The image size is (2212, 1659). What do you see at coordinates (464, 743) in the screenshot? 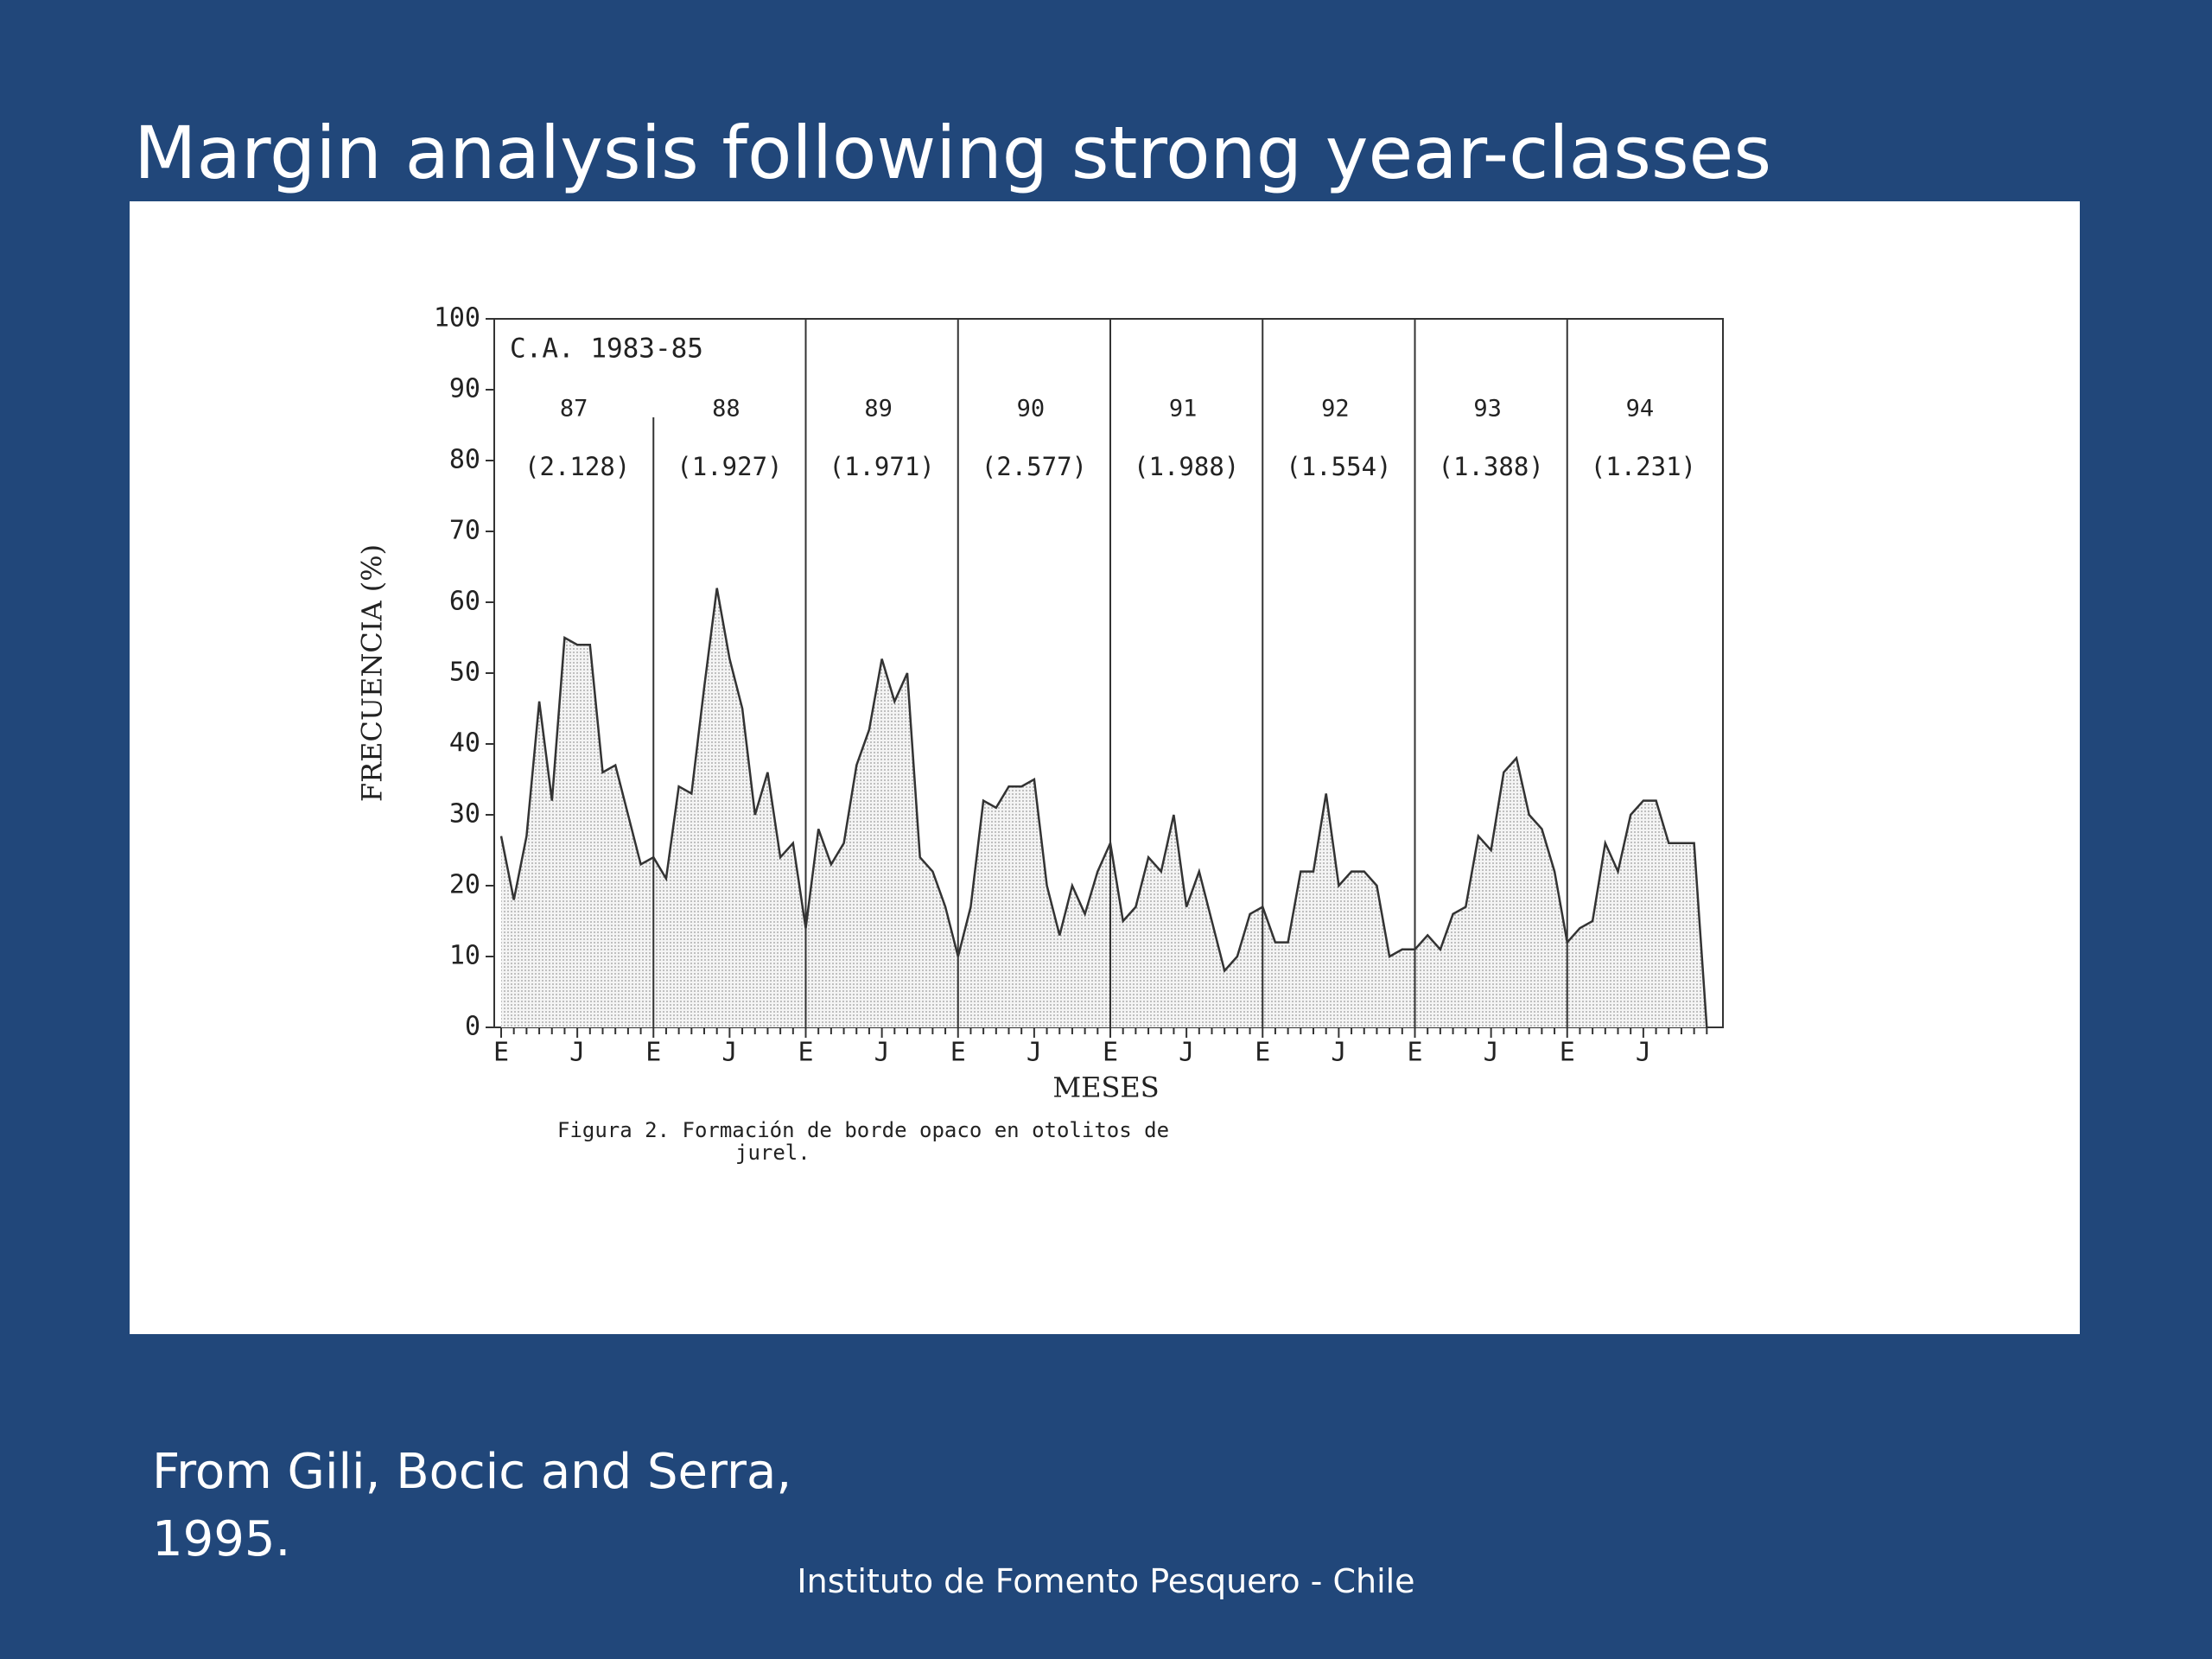
I see `y-tick-label: 40` at bounding box center [464, 743].